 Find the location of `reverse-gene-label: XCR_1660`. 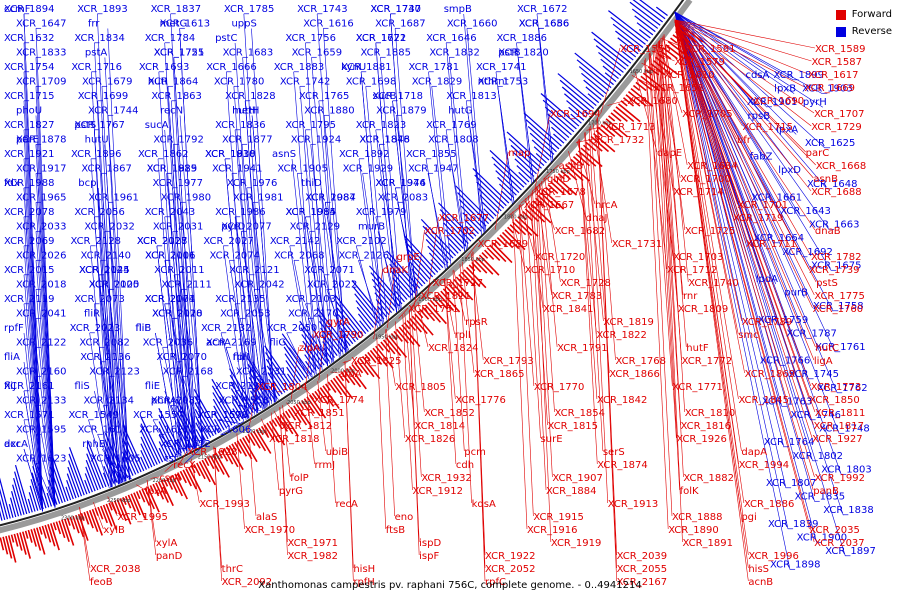

reverse-gene-label: XCR_1660 is located at coordinates (472, 24).